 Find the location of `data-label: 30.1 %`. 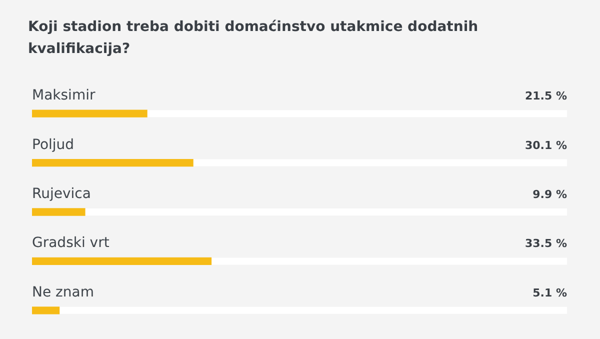

data-label: 30.1 % is located at coordinates (546, 145).